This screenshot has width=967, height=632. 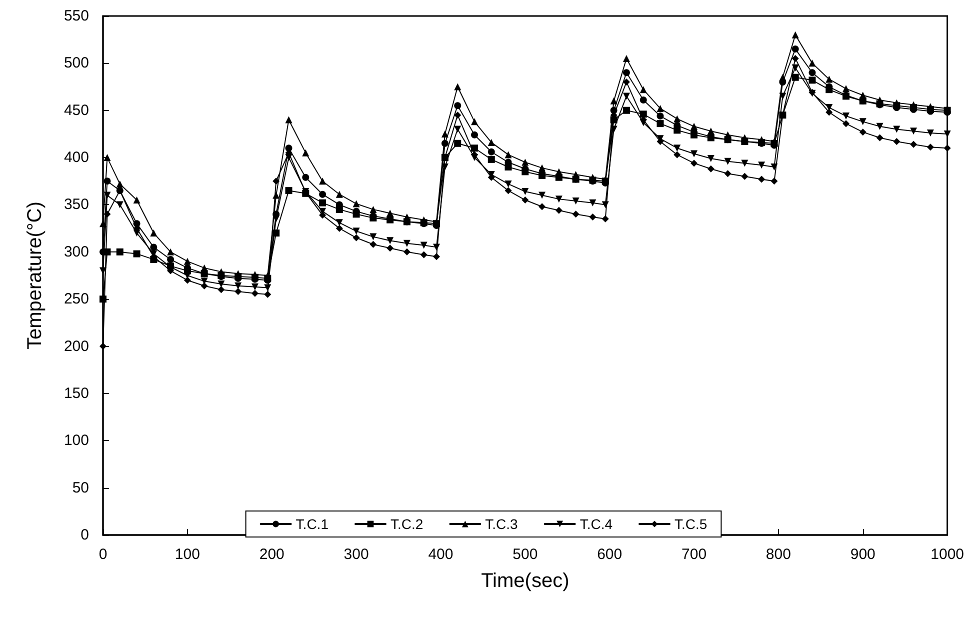 I want to click on y-axis-title: Temperature(°C), so click(x=35, y=275).